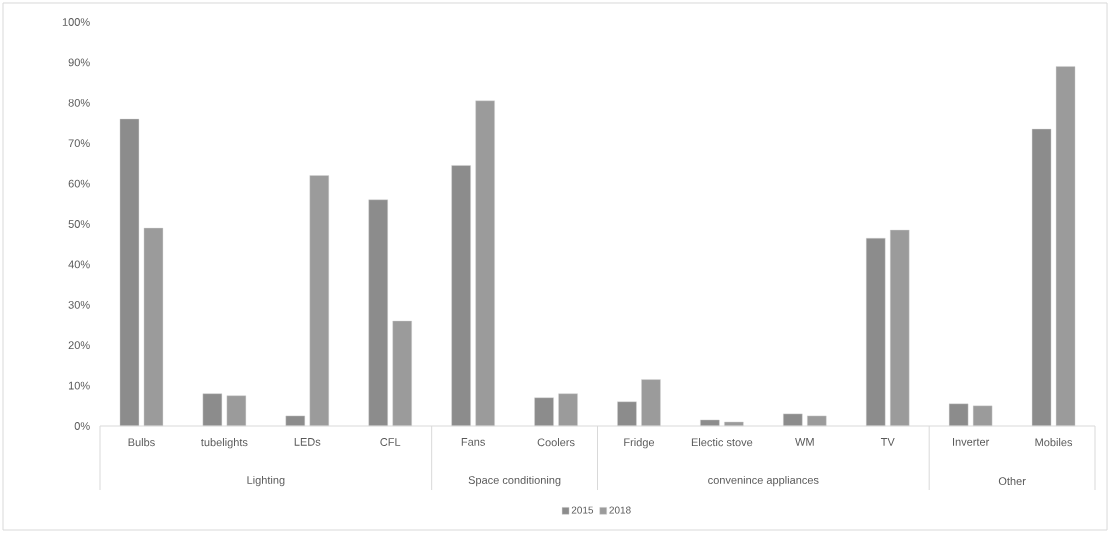 This screenshot has width=1110, height=533. I want to click on y-tick-label: 60%, so click(79, 183).